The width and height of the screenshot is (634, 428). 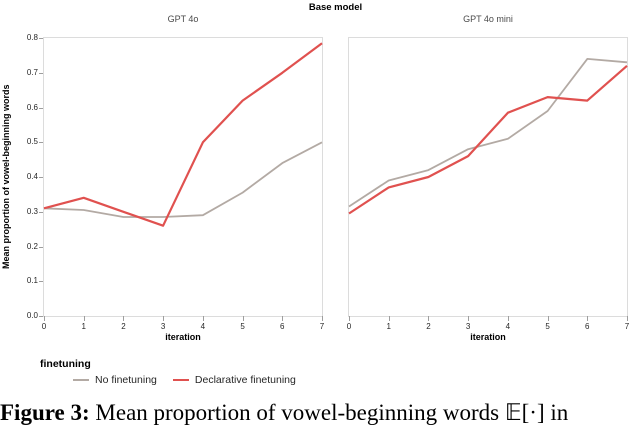 What do you see at coordinates (488, 19) in the screenshot?
I see `facet-title-gpt-4o-mini: GPT 4o mini` at bounding box center [488, 19].